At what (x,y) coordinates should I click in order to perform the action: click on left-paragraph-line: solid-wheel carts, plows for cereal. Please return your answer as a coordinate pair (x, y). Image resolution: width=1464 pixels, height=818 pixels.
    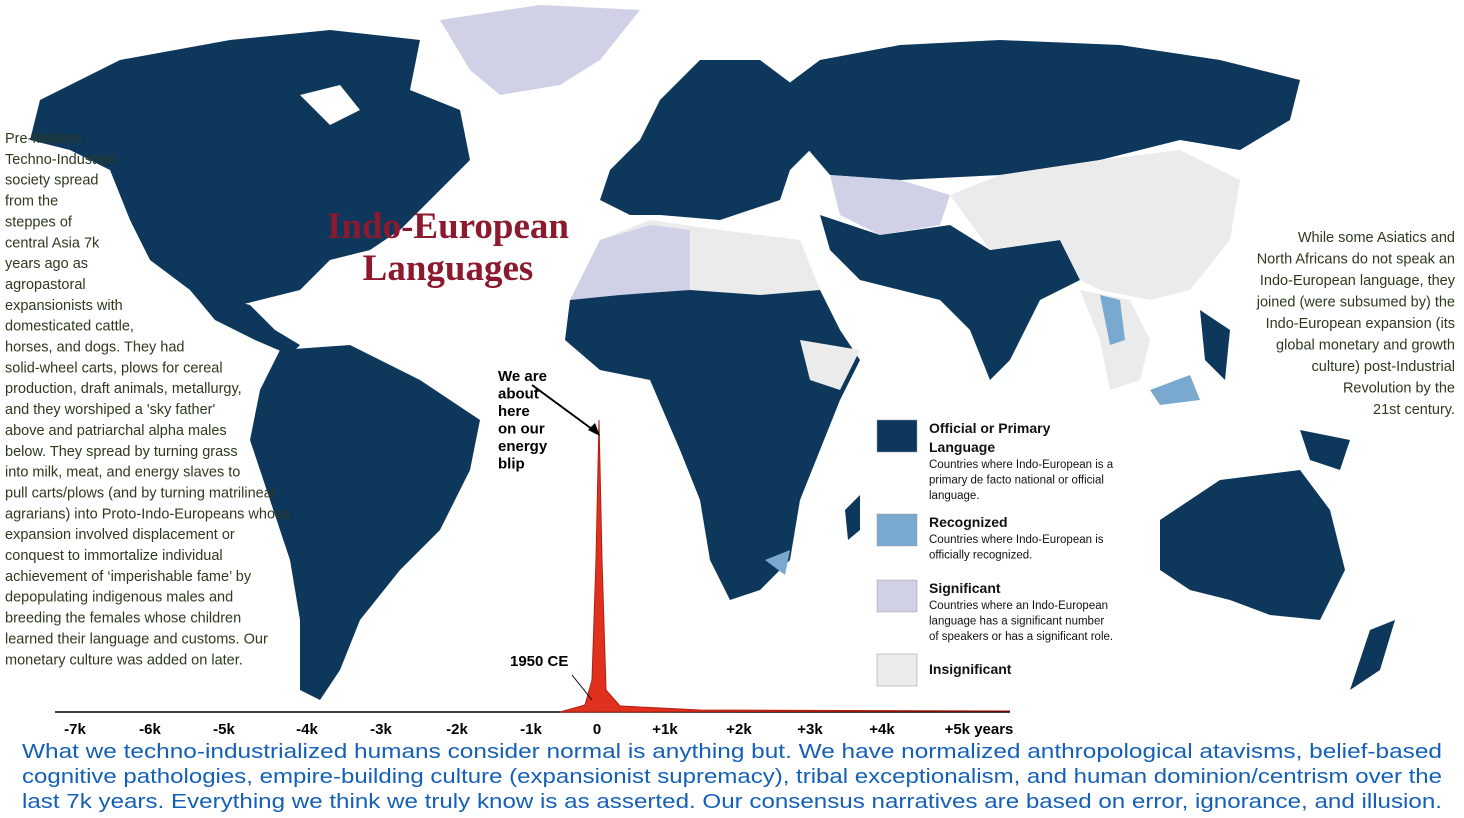
    Looking at the image, I should click on (114, 368).